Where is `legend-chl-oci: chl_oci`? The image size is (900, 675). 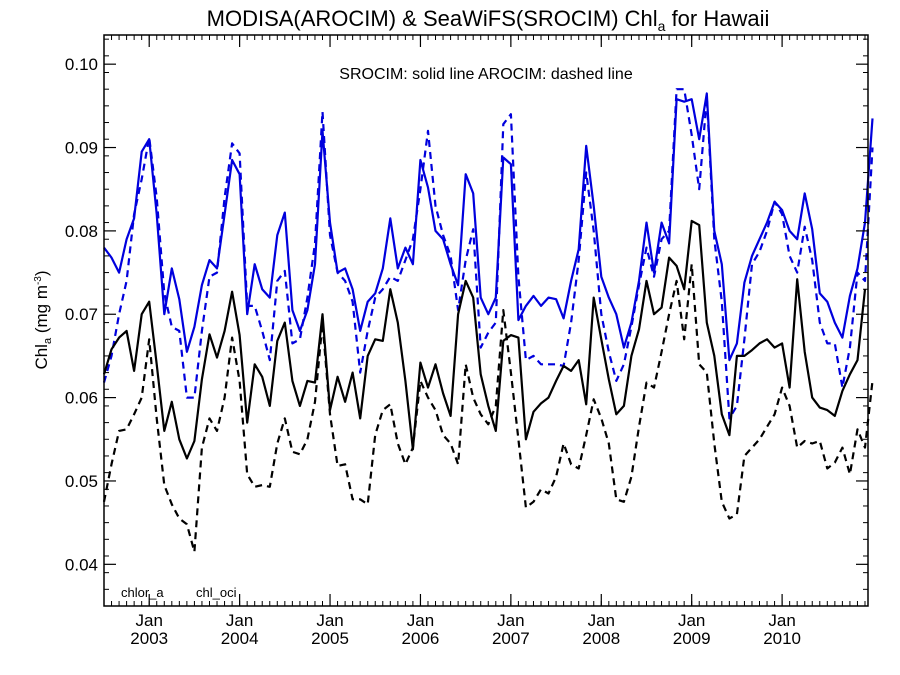 legend-chl-oci: chl_oci is located at coordinates (216, 592).